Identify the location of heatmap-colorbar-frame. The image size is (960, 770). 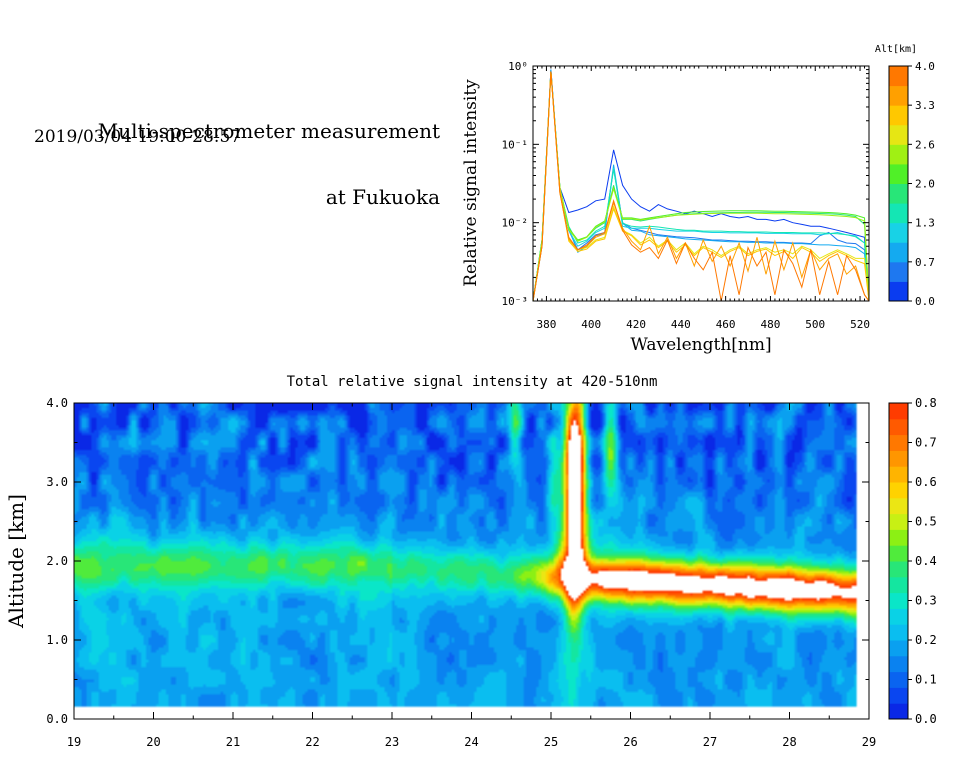
(898, 561).